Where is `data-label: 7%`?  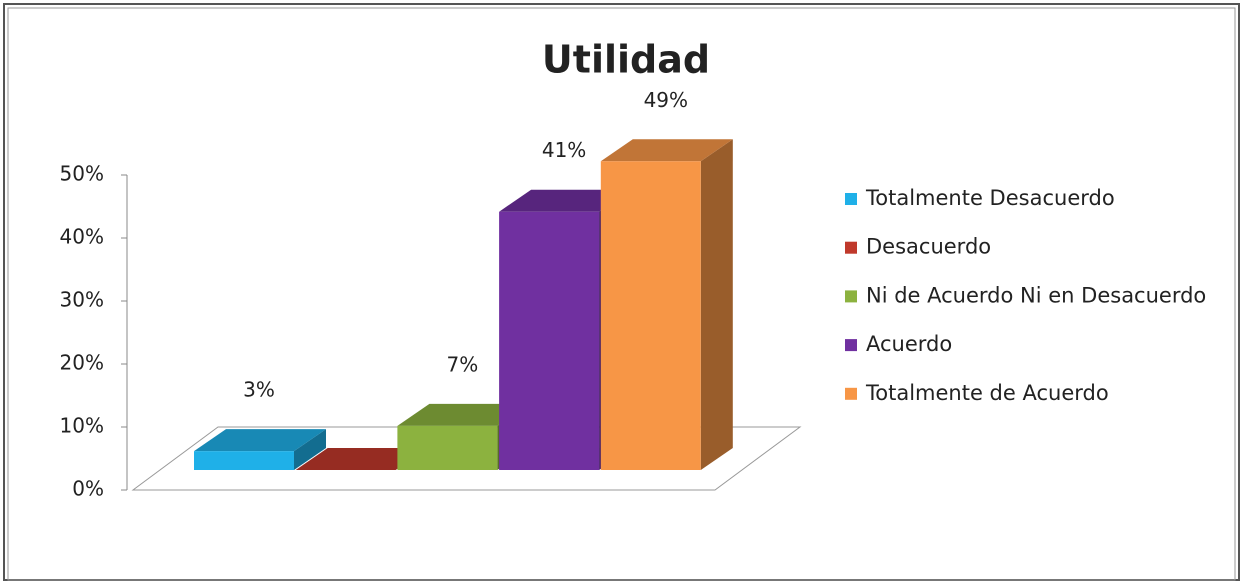
data-label: 7% is located at coordinates (463, 364).